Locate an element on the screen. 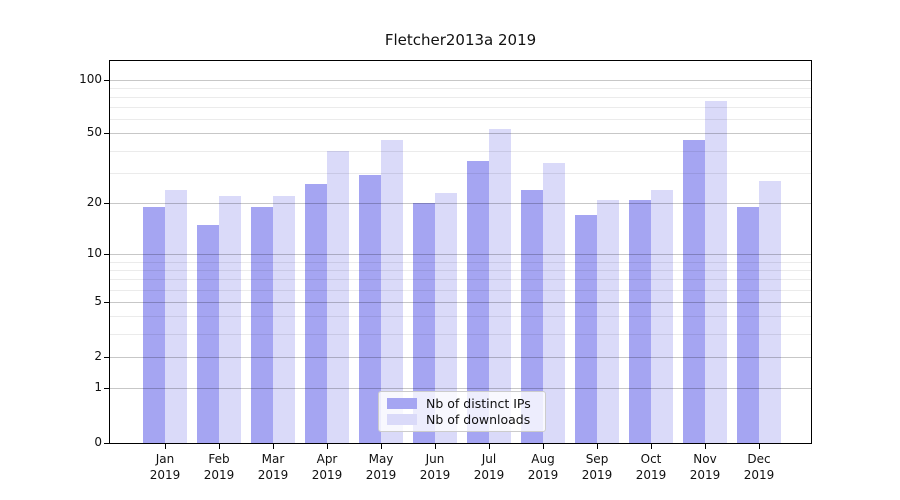 This screenshot has height=500, width=900. legend-item-distinct-ips: Nb of distinct IPs is located at coordinates (462, 403).